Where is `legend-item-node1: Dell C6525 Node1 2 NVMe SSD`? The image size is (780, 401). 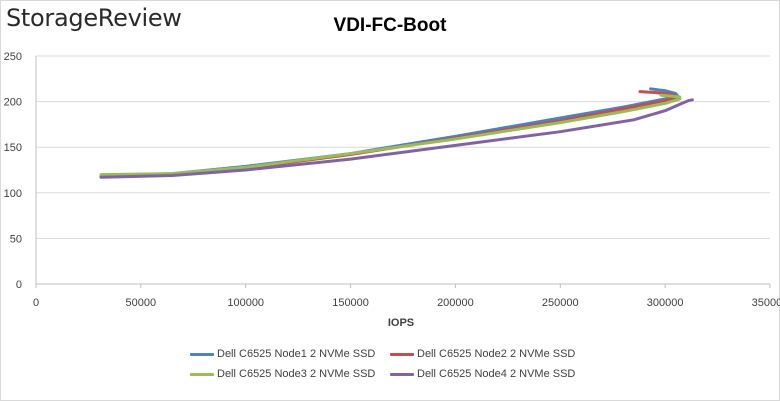 legend-item-node1: Dell C6525 Node1 2 NVMe SSD is located at coordinates (290, 354).